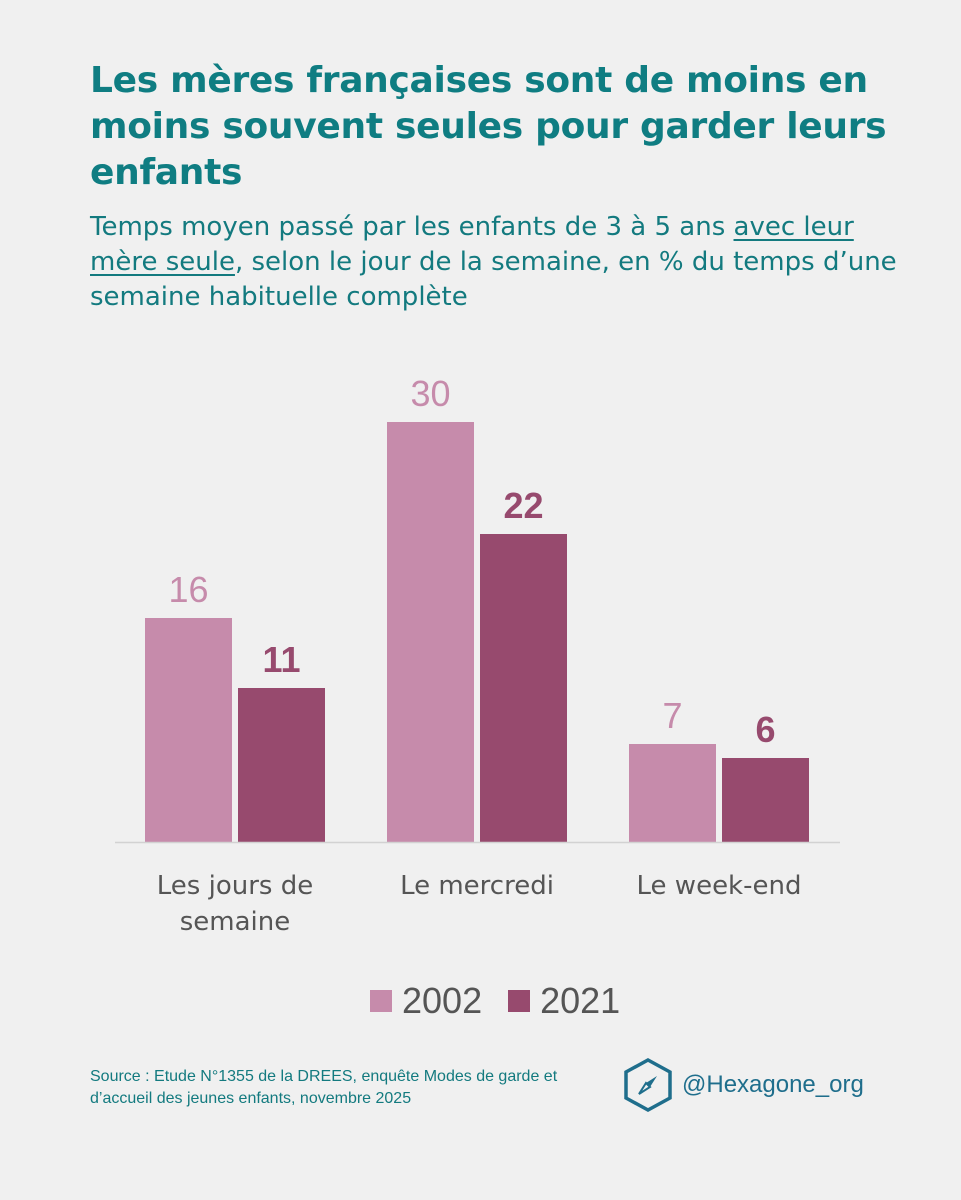 The image size is (961, 1200). I want to click on subtitle-underlined: avec leur mère seule, so click(472, 244).